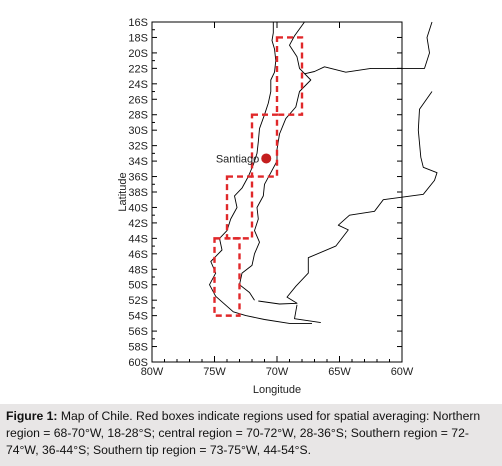 The image size is (502, 466). Describe the element at coordinates (138, 348) in the screenshot. I see `lat-tick-label: 58S` at that location.